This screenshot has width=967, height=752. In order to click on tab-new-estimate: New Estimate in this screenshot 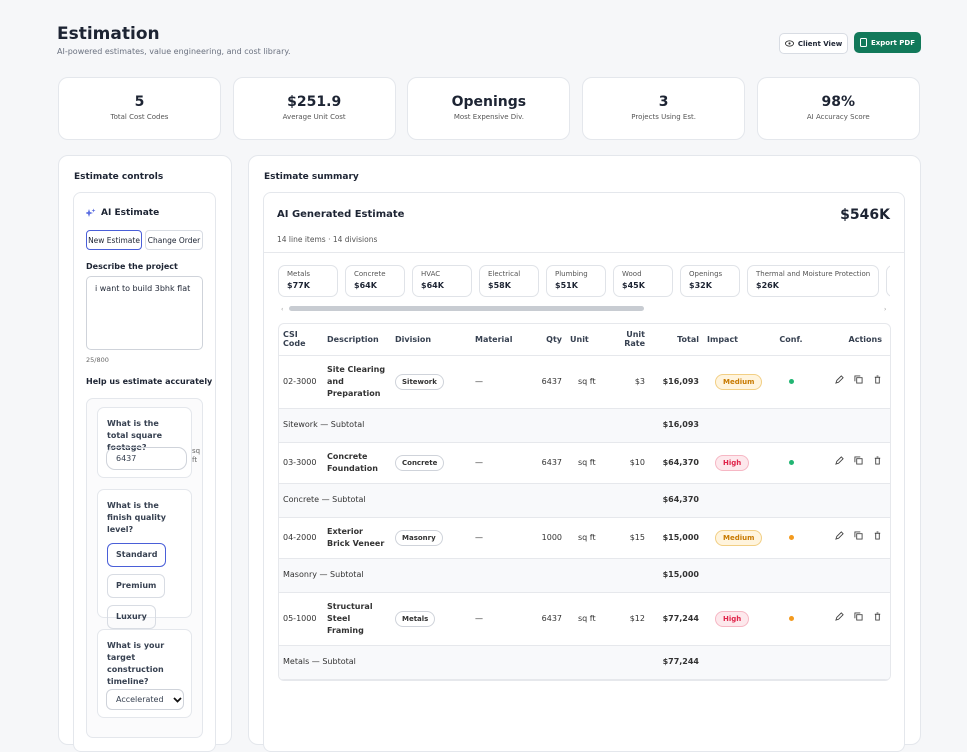, I will do `click(114, 240)`.